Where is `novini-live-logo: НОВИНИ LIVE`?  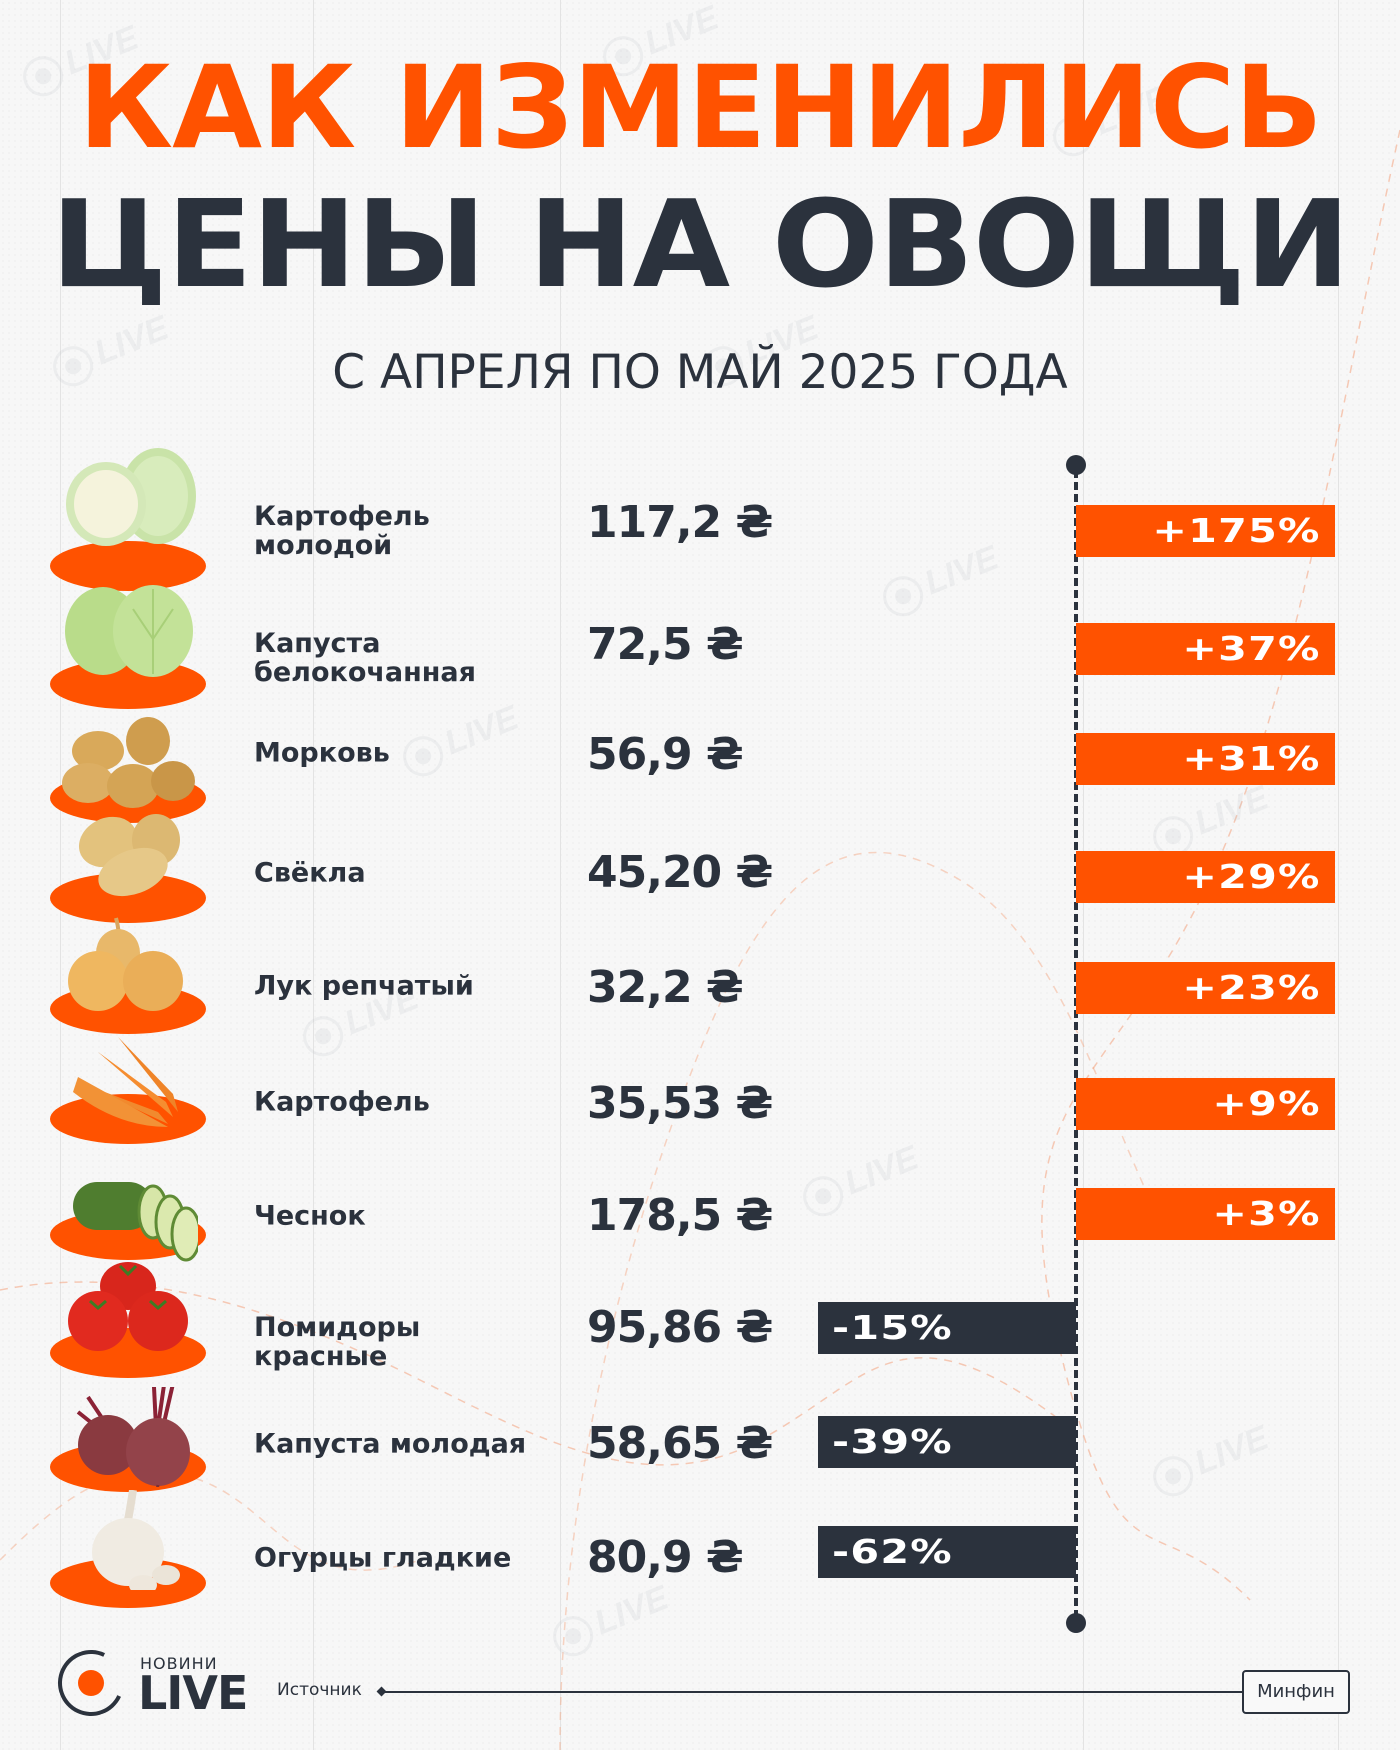
novini-live-logo: НОВИНИ LIVE is located at coordinates (158, 1683).